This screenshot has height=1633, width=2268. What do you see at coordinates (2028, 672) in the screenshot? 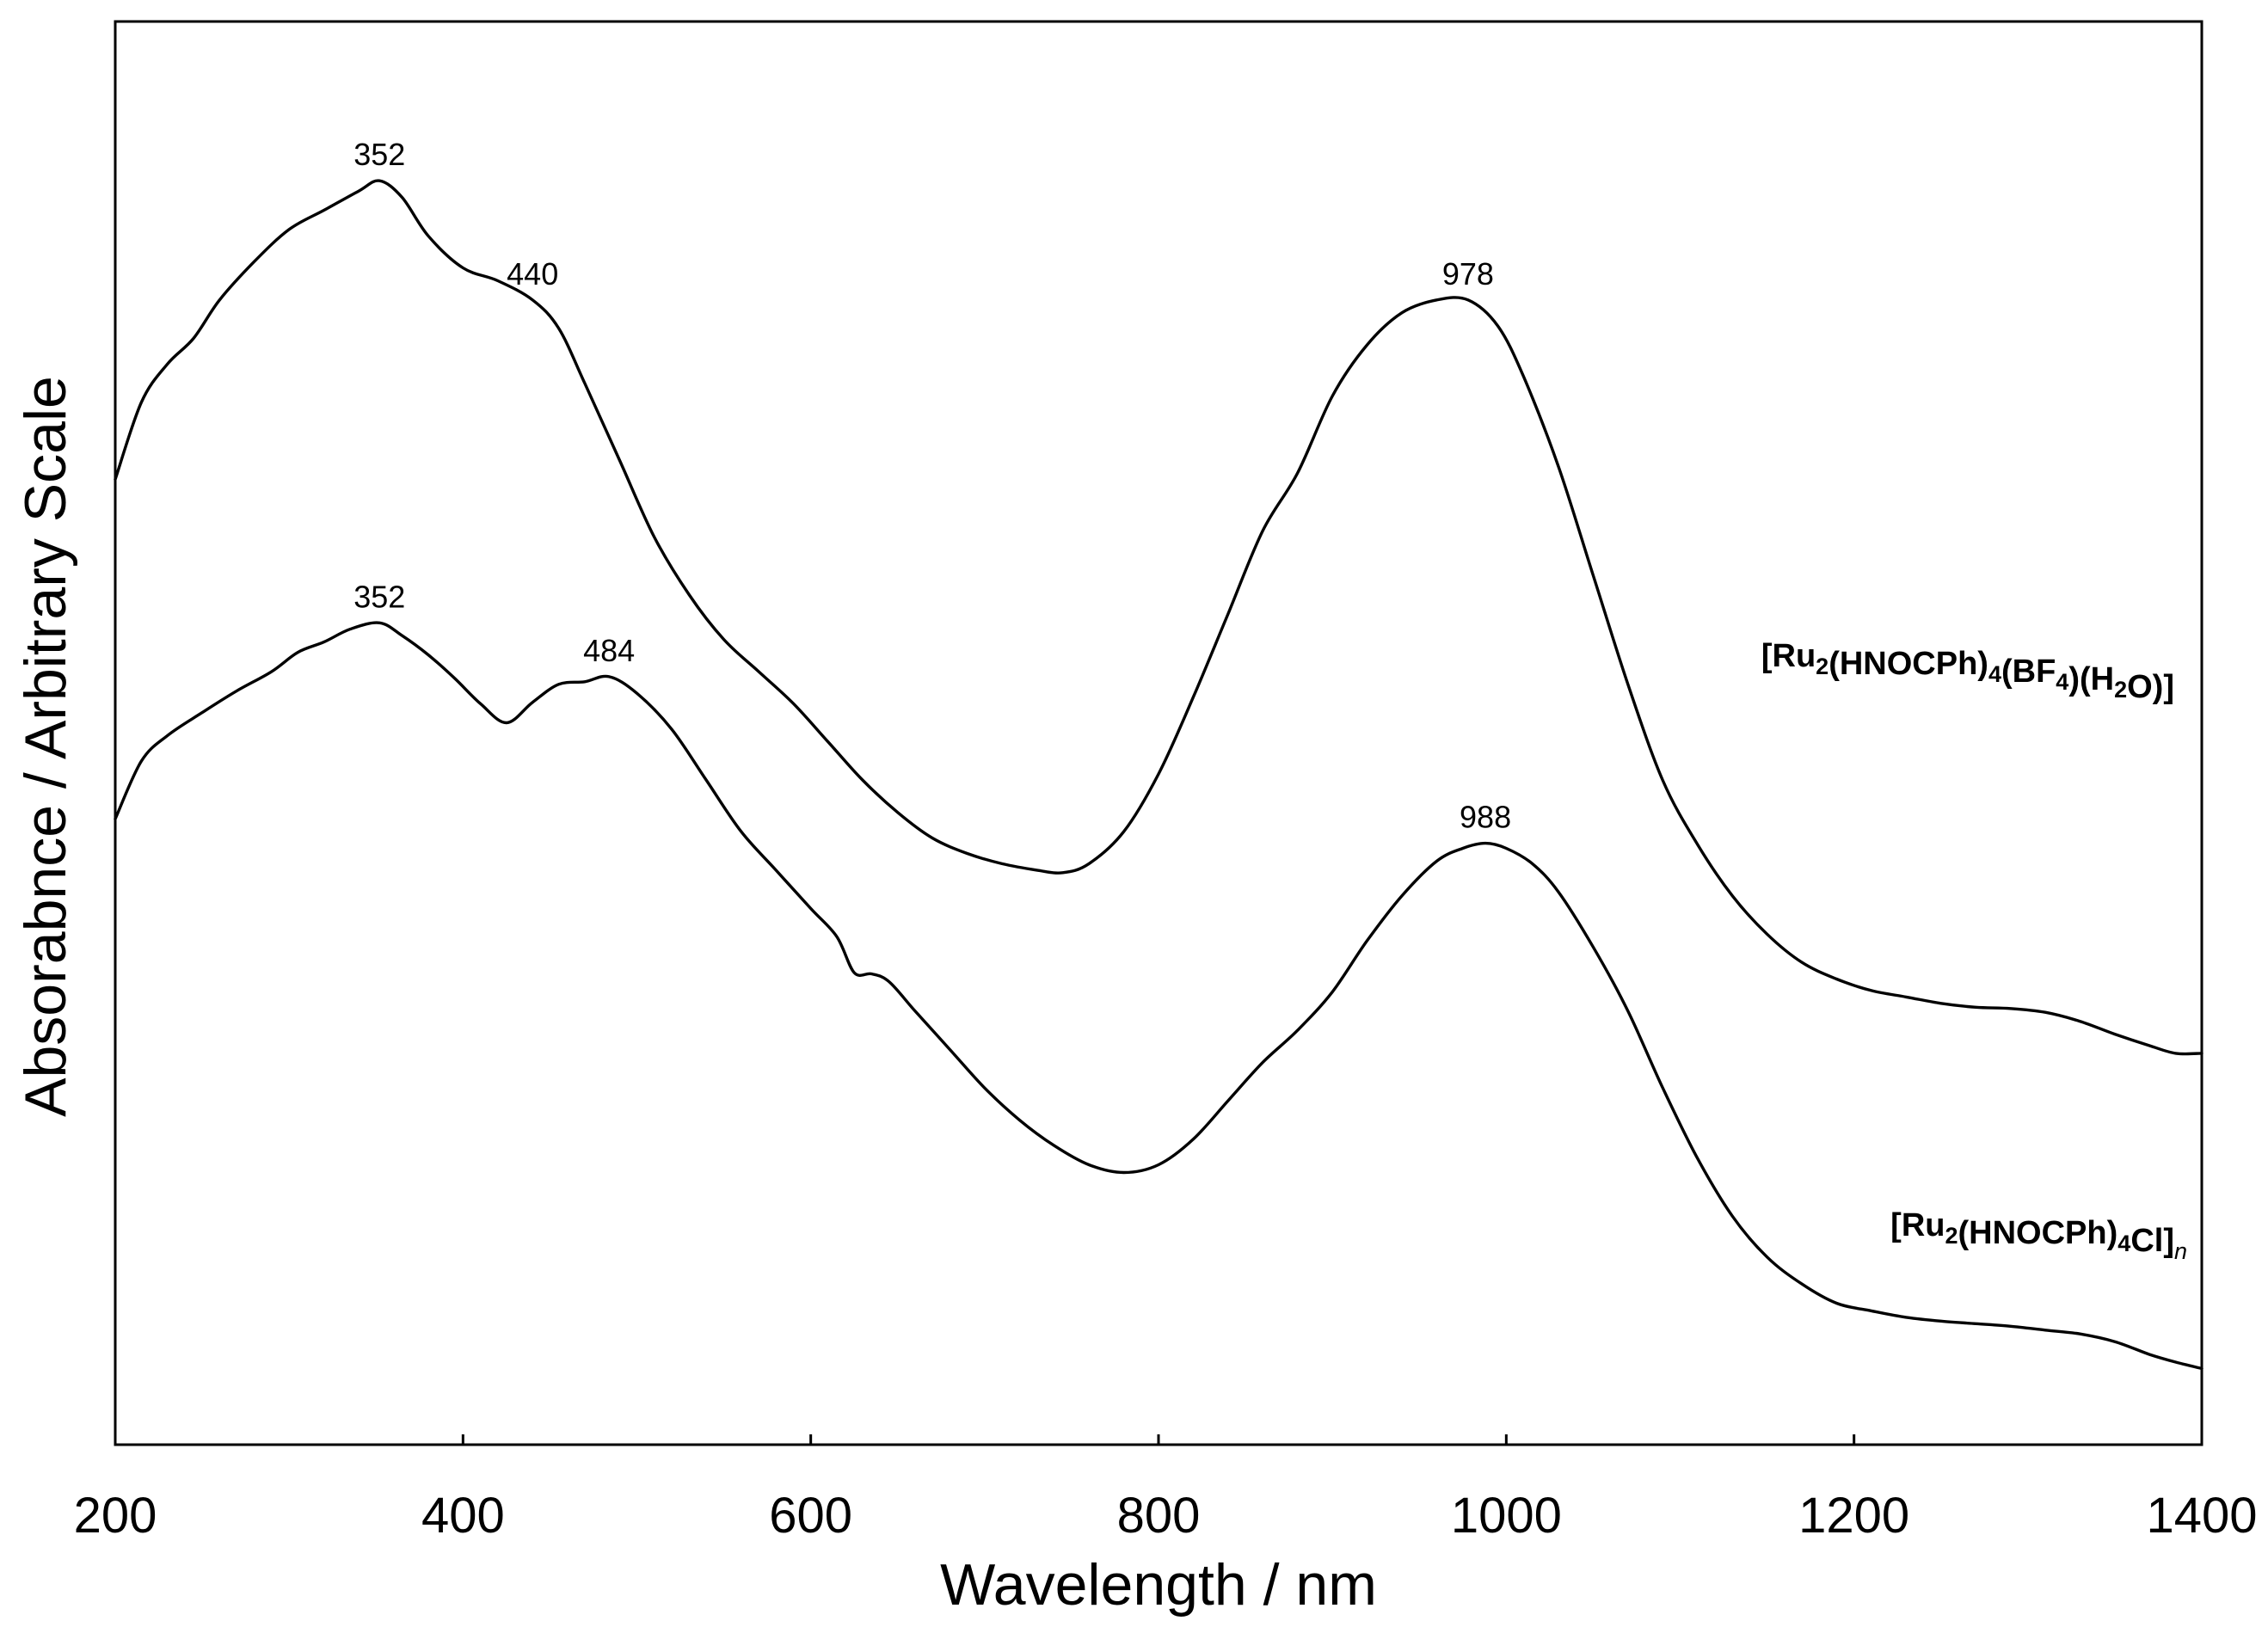
I see `label-text: (BF` at bounding box center [2028, 672].